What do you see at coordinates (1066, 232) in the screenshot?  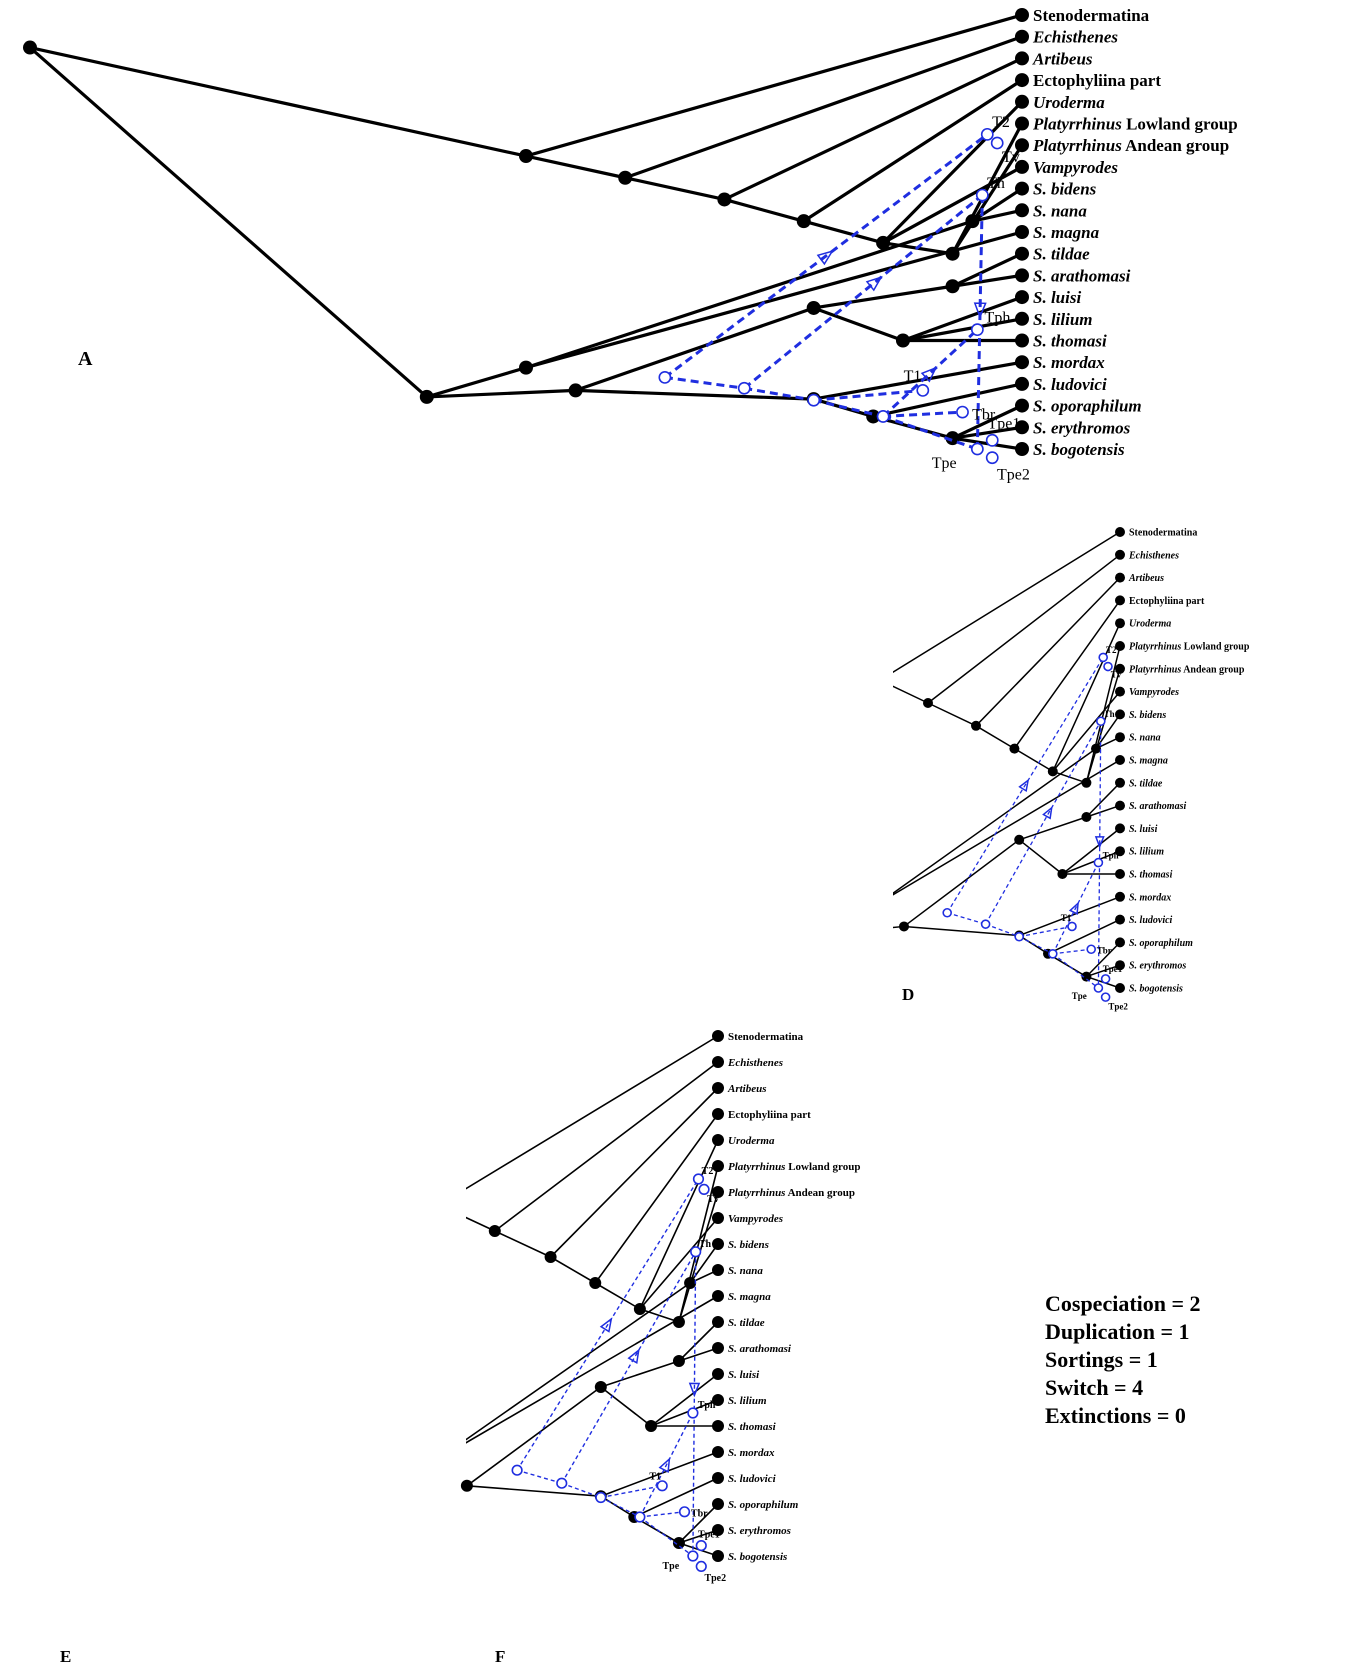 I see `tip-label: S. magna` at bounding box center [1066, 232].